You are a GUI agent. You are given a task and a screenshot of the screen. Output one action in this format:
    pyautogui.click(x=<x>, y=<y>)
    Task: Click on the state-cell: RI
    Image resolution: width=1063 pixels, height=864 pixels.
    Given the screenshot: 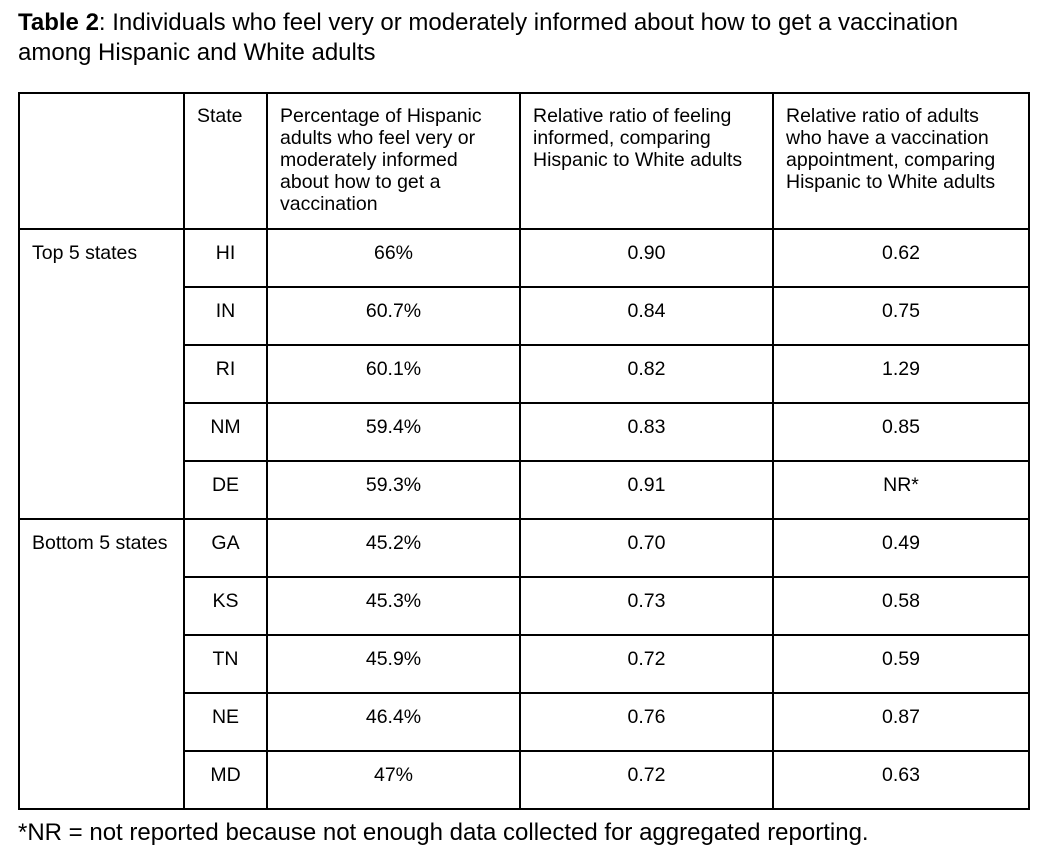 What is the action you would take?
    pyautogui.click(x=225, y=374)
    